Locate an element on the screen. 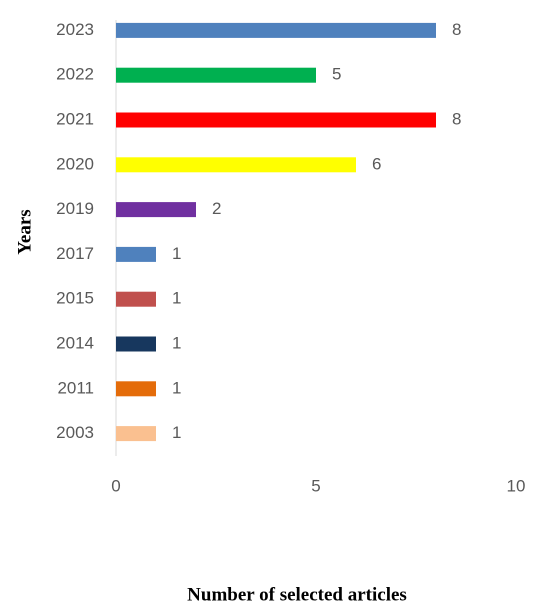 Image resolution: width=537 pixels, height=608 pixels. x-tick-label: 0 is located at coordinates (115, 485).